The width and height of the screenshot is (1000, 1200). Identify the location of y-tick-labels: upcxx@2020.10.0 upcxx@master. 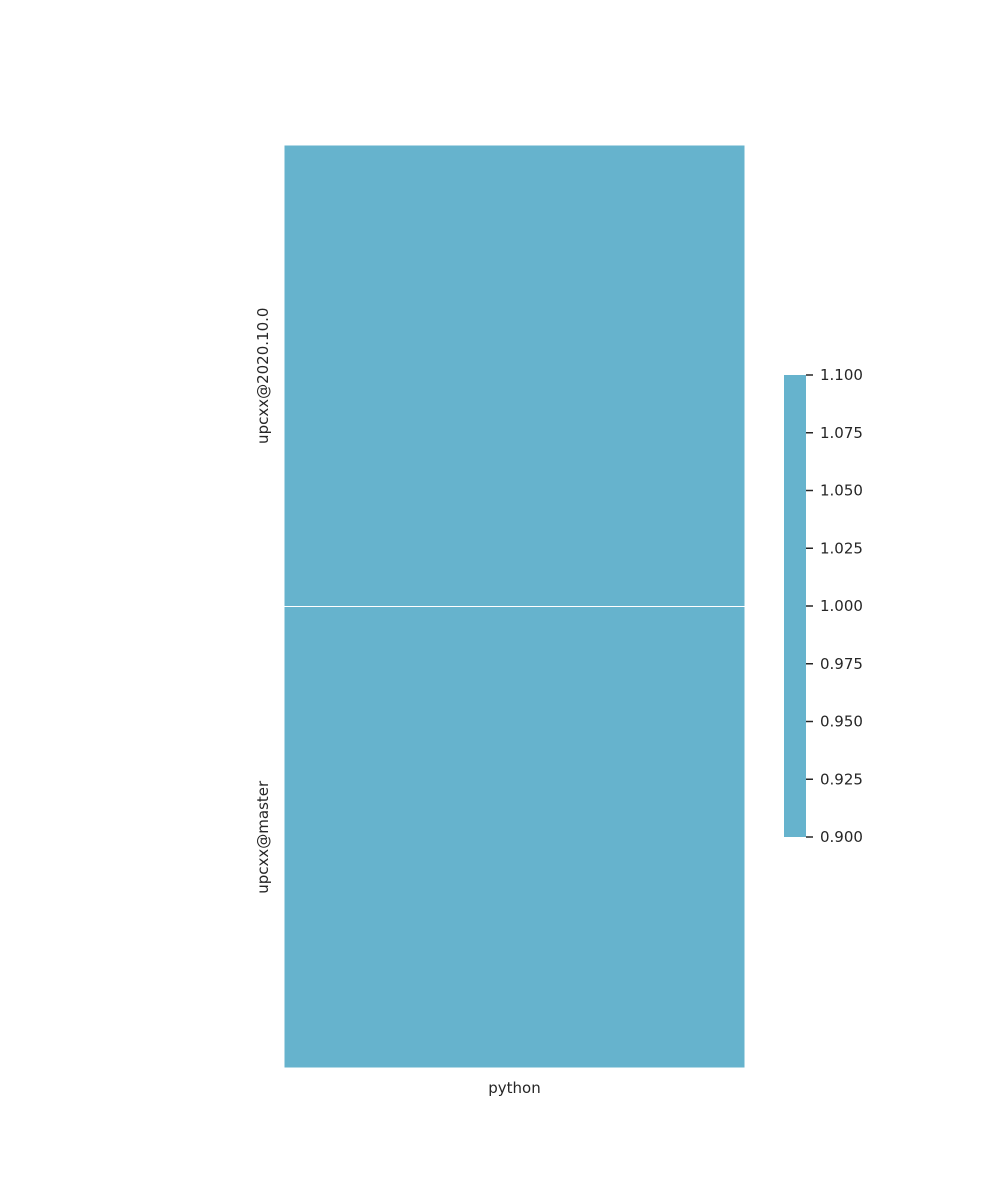
(263, 601).